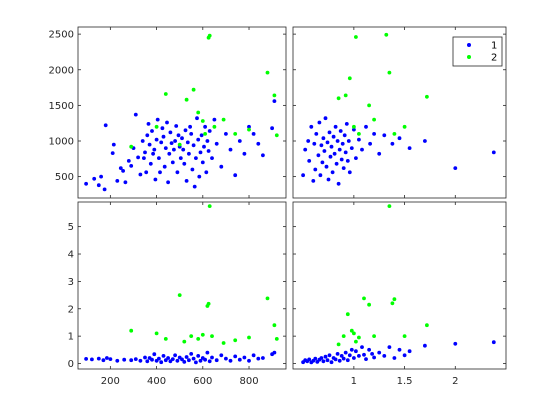 This screenshot has height=420, width=560. Describe the element at coordinates (71, 364) in the screenshot. I see `y-tick-label: 0` at that location.